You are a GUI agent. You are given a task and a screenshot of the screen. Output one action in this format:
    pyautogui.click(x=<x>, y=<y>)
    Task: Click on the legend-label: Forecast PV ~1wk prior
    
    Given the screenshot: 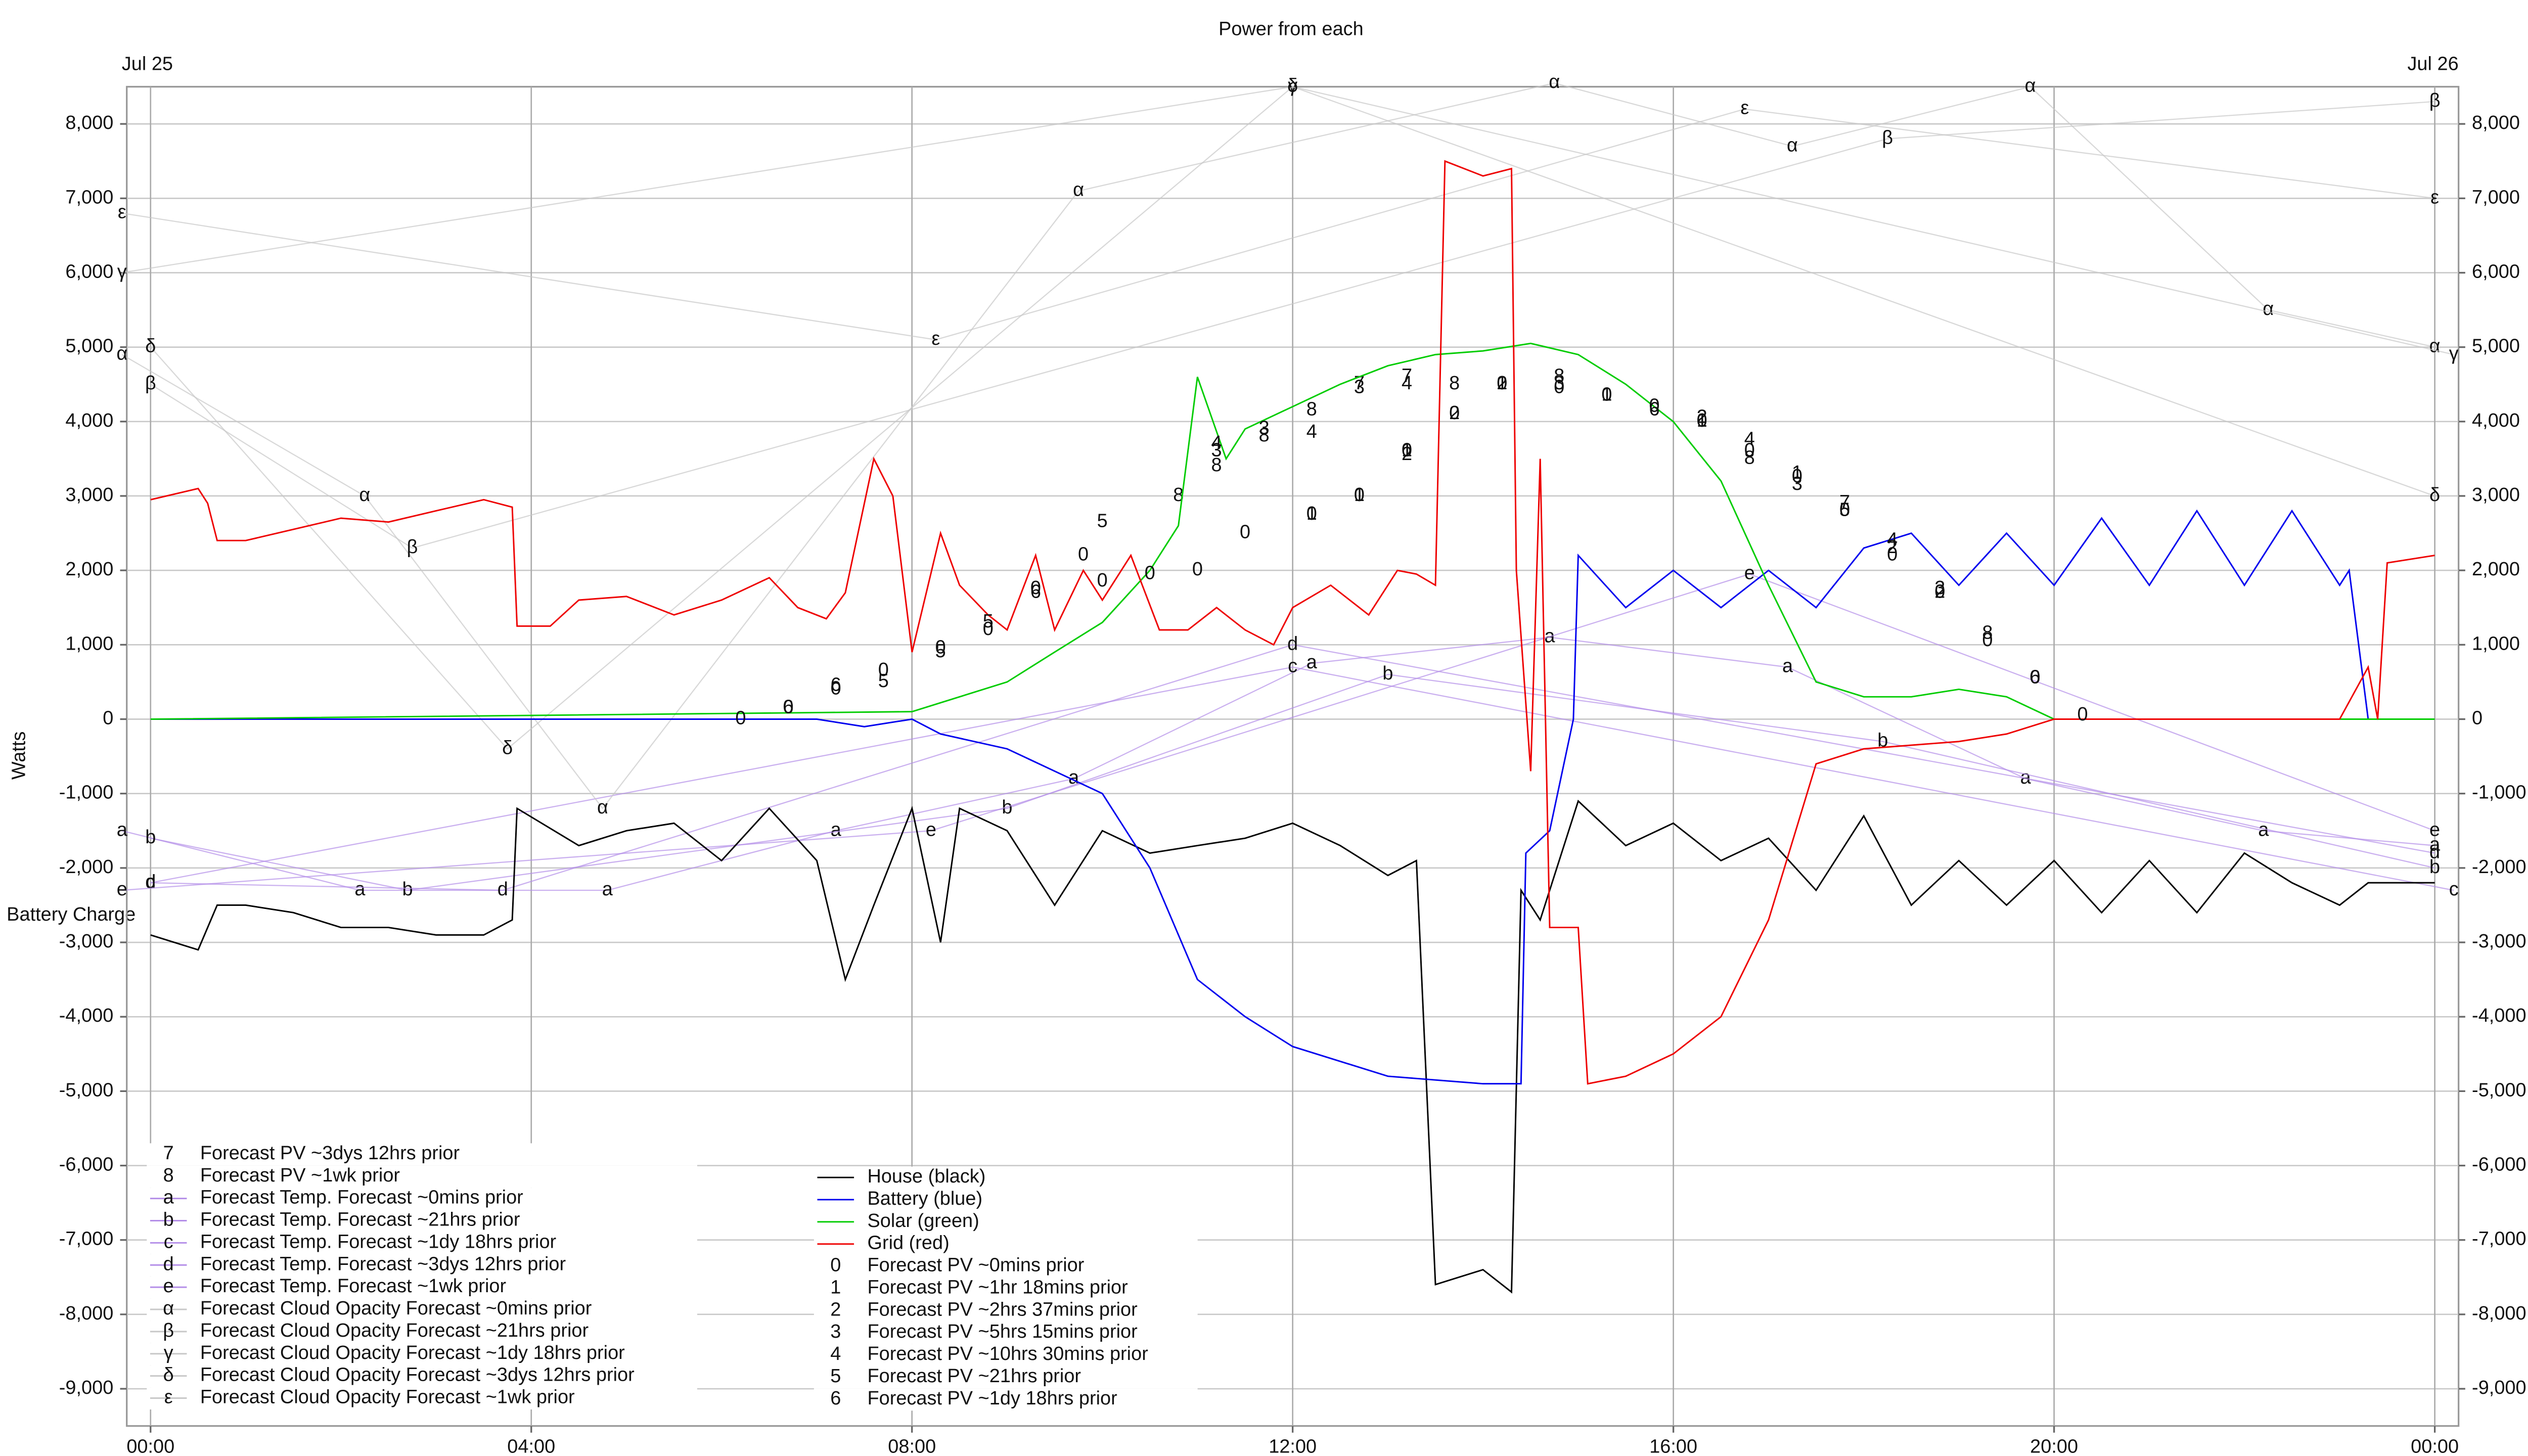 What is the action you would take?
    pyautogui.click(x=300, y=1175)
    